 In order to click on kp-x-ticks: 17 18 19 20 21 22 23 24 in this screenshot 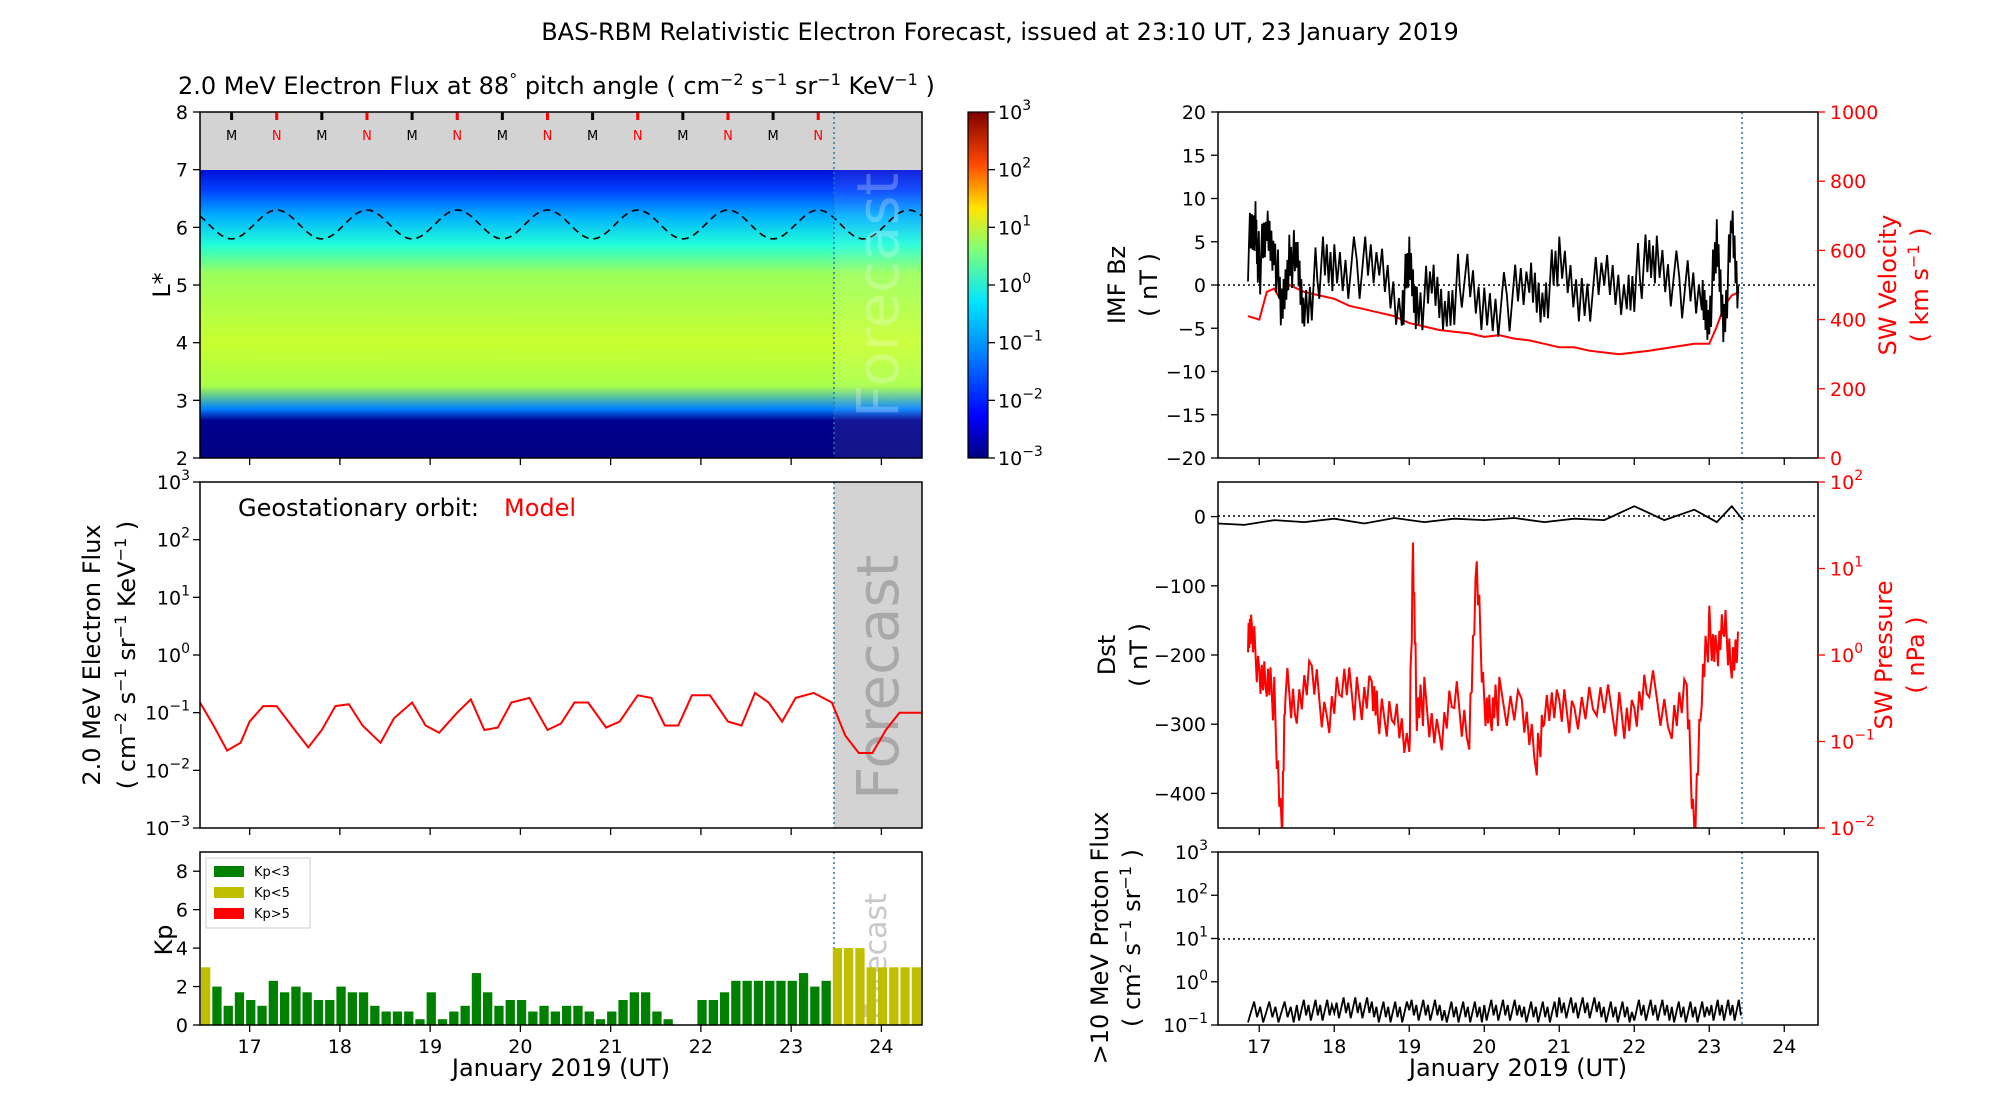, I will do `click(565, 1041)`.